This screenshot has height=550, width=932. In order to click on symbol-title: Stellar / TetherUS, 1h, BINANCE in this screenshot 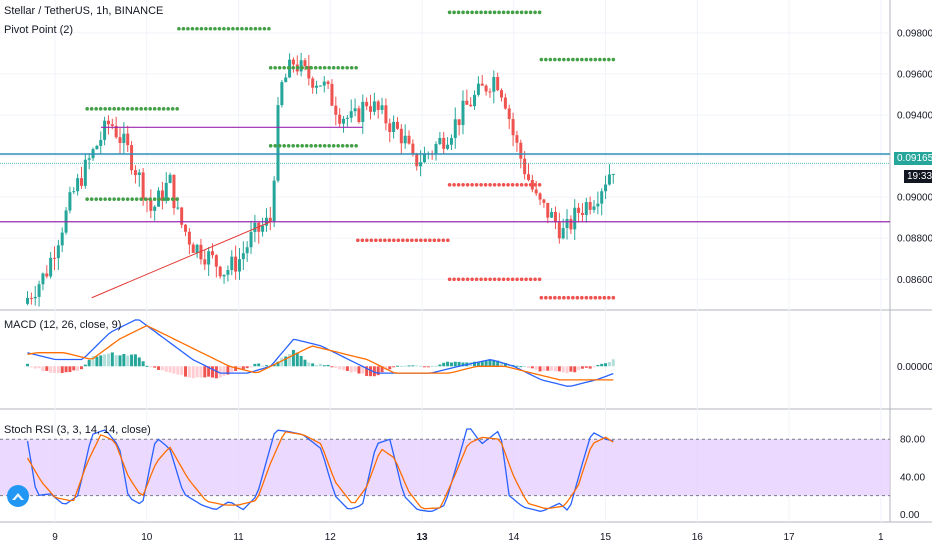, I will do `click(84, 11)`.